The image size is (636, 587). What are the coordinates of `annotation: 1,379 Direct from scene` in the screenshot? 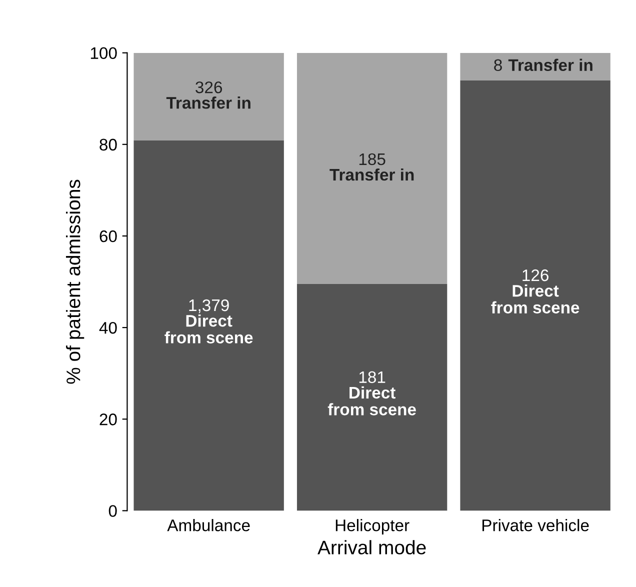 It's located at (208, 321).